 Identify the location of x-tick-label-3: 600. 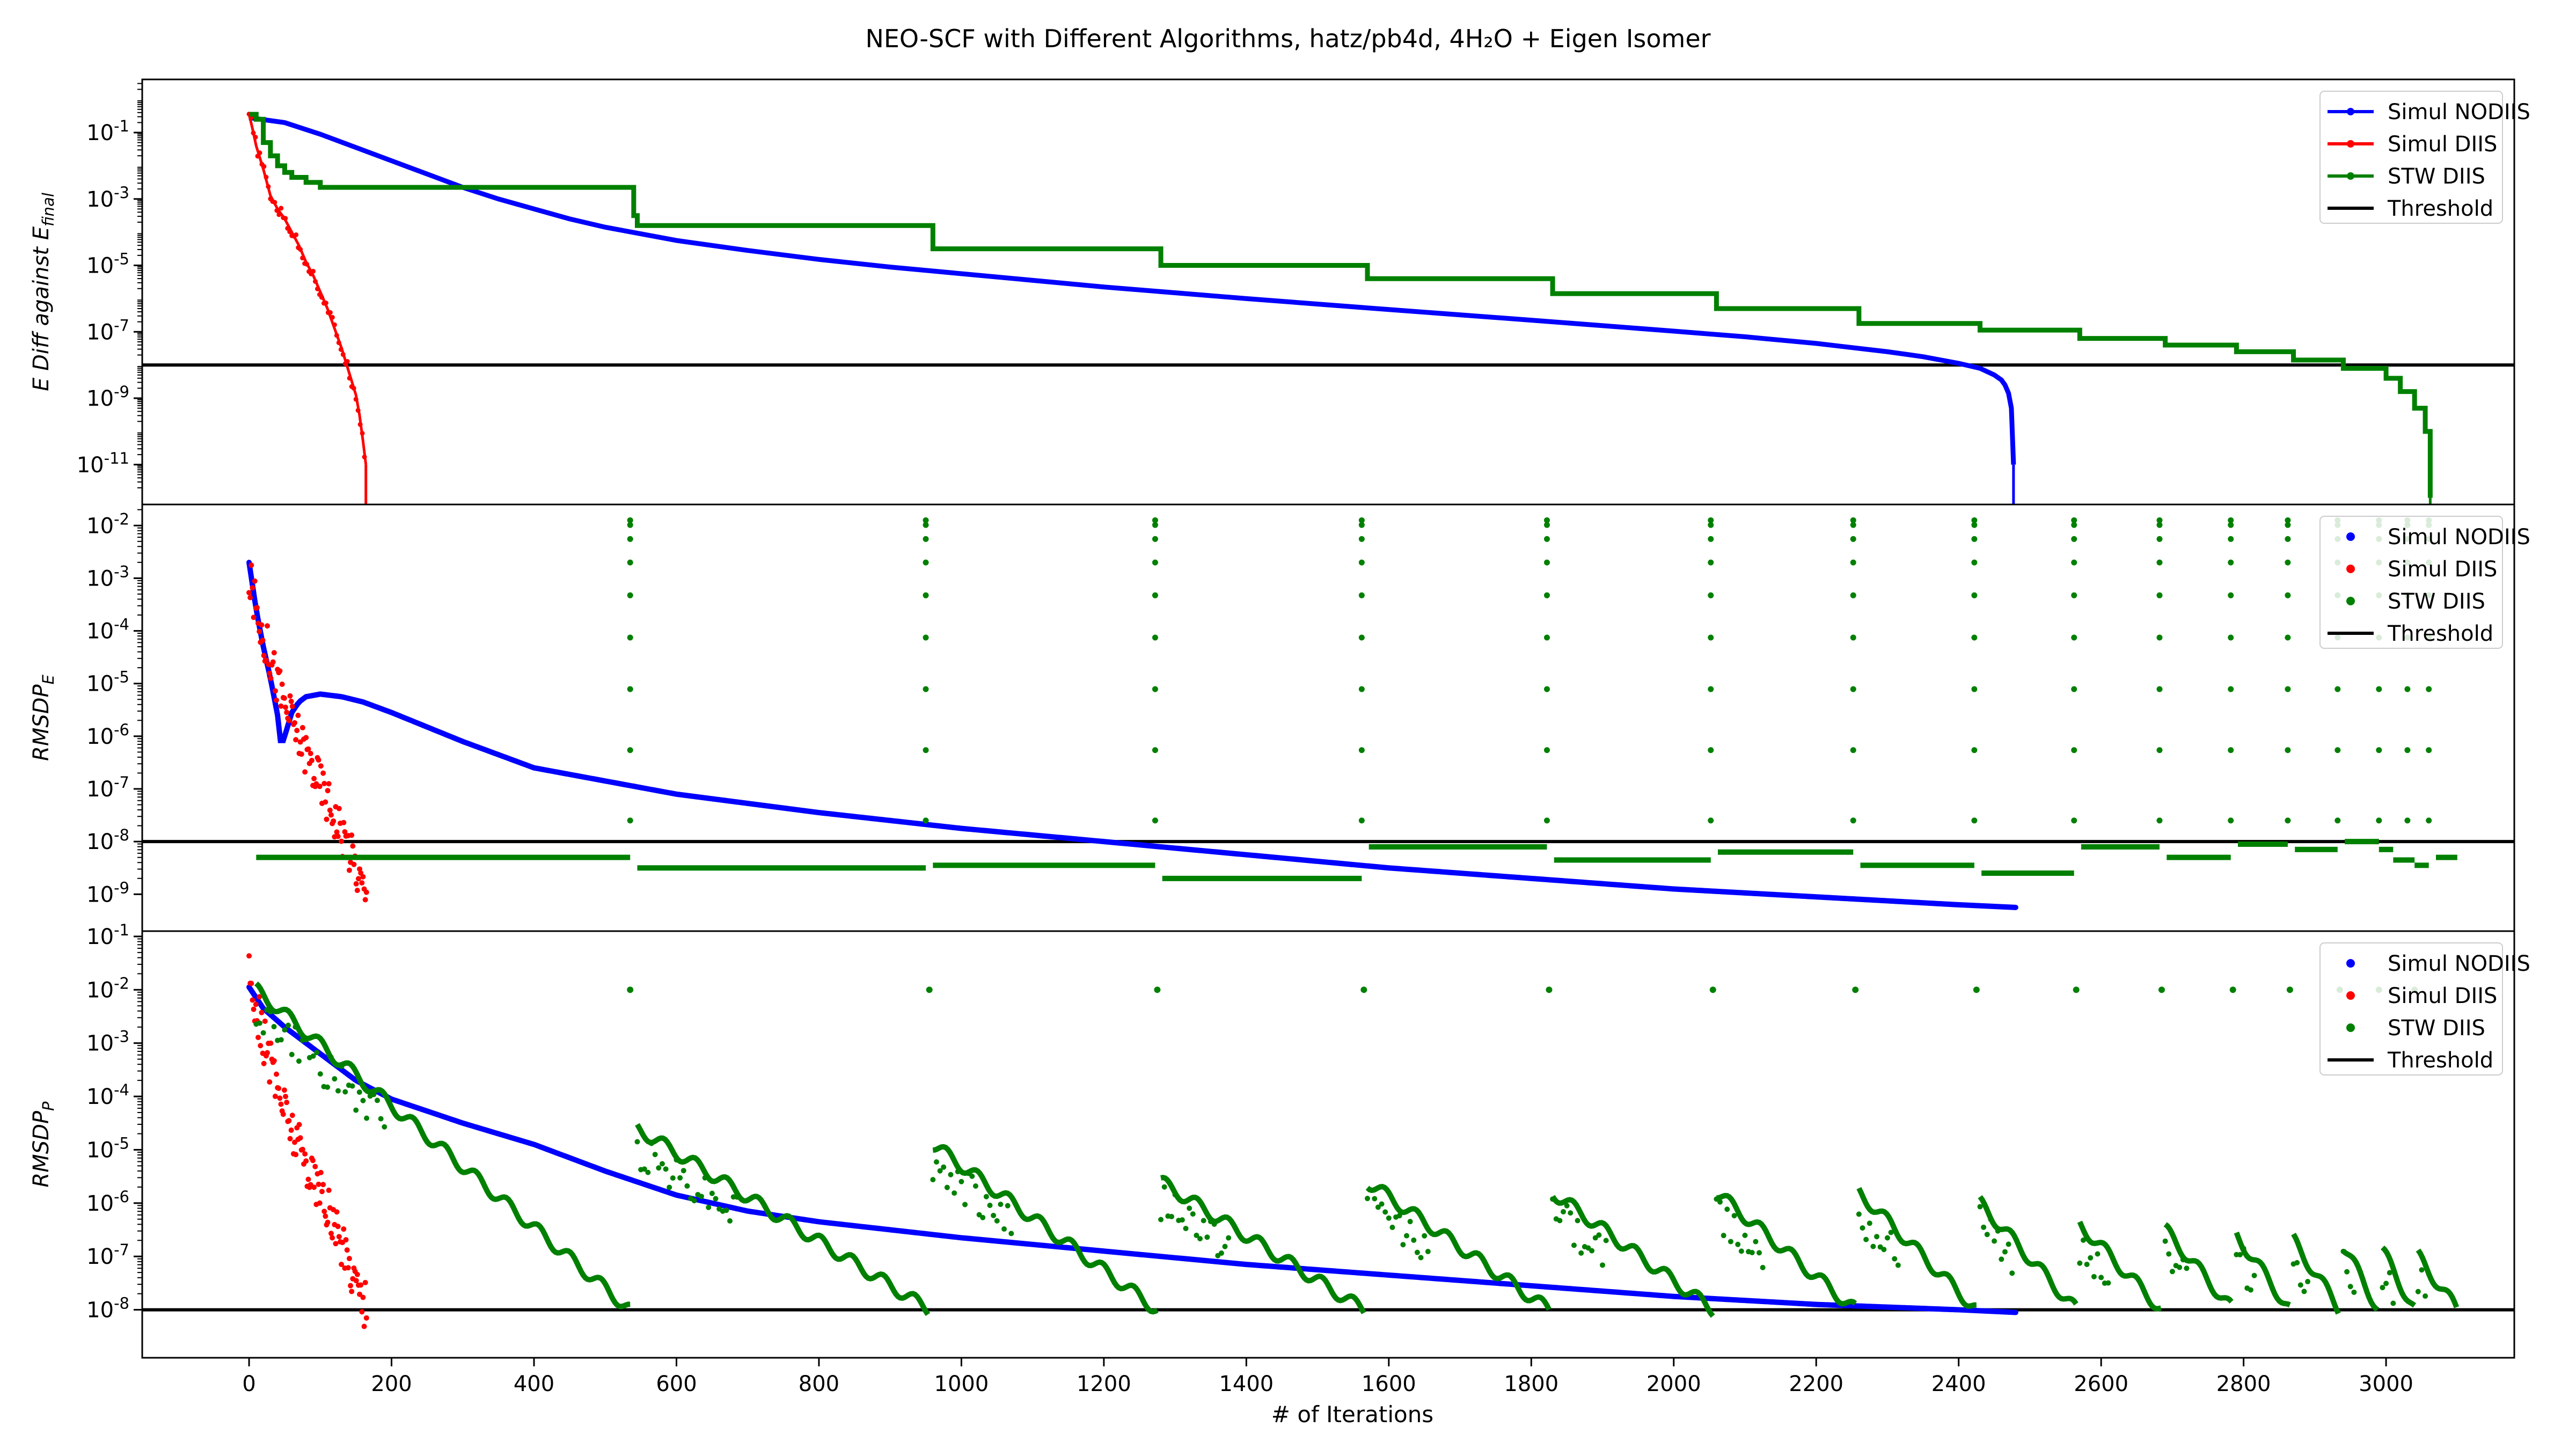
(676, 1384).